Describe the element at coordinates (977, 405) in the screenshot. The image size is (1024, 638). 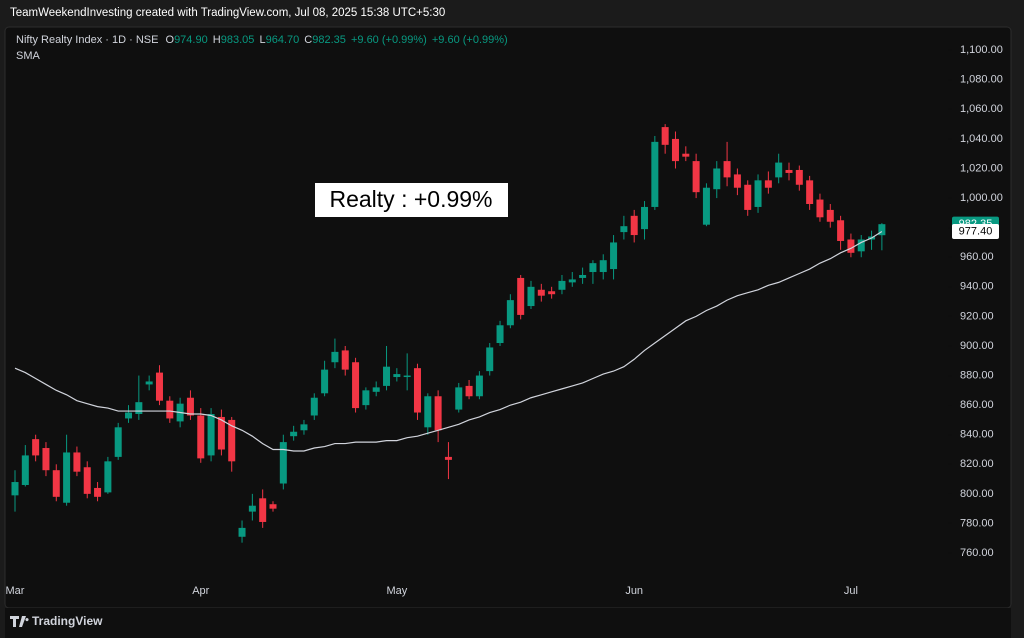
I see `y-tick-label: 860.00` at that location.